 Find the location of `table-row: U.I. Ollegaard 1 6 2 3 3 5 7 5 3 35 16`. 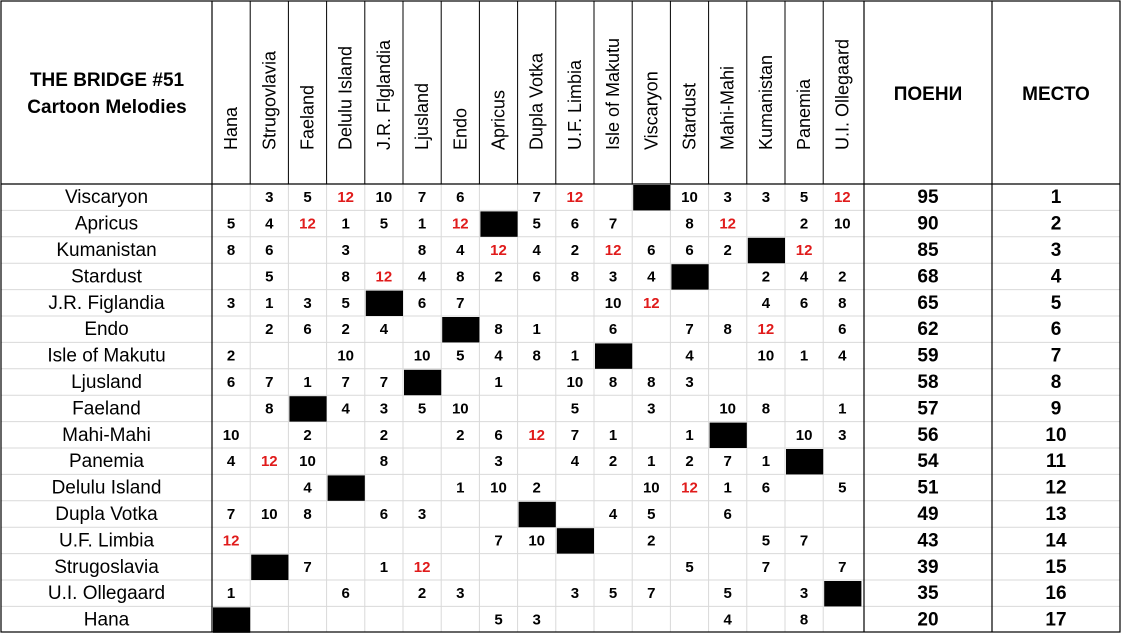

table-row: U.I. Ollegaard 1 6 2 3 3 5 7 5 3 35 16 is located at coordinates (557, 593).